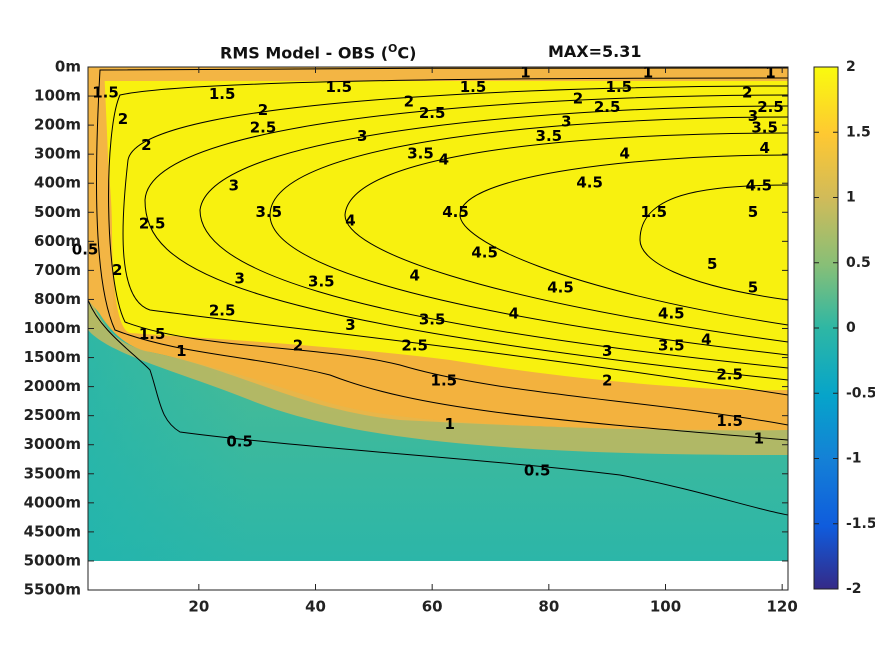  I want to click on y-tick-label: 4000m, so click(52, 502).